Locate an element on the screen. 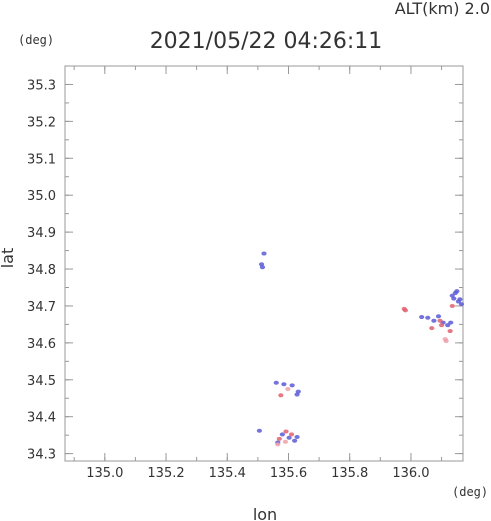  x-tick-label: 135.4 is located at coordinates (227, 473).